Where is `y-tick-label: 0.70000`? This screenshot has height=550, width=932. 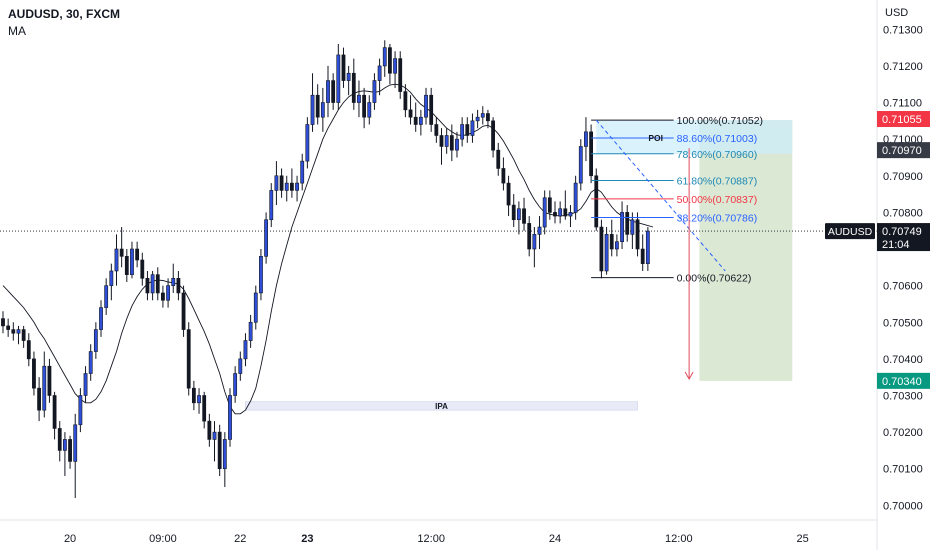 y-tick-label: 0.70000 is located at coordinates (903, 506).